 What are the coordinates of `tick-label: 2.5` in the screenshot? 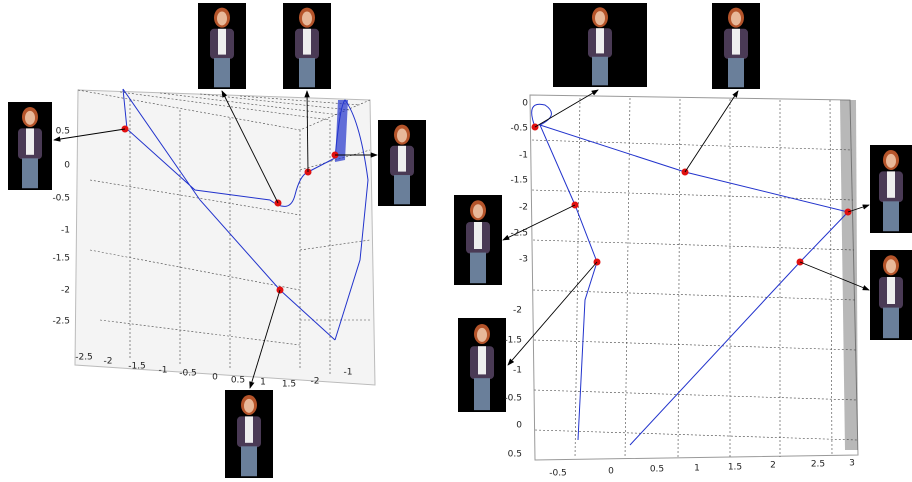 It's located at (818, 465).